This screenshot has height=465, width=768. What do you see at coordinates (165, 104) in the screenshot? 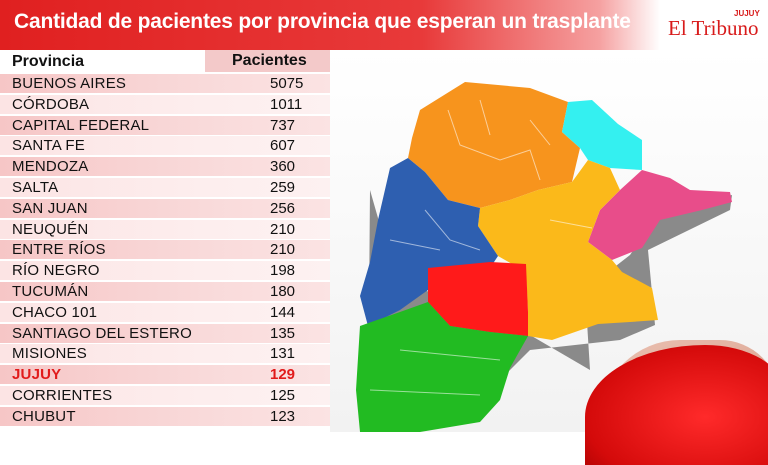
I see `table-row: CÓRDOBA 1011` at bounding box center [165, 104].